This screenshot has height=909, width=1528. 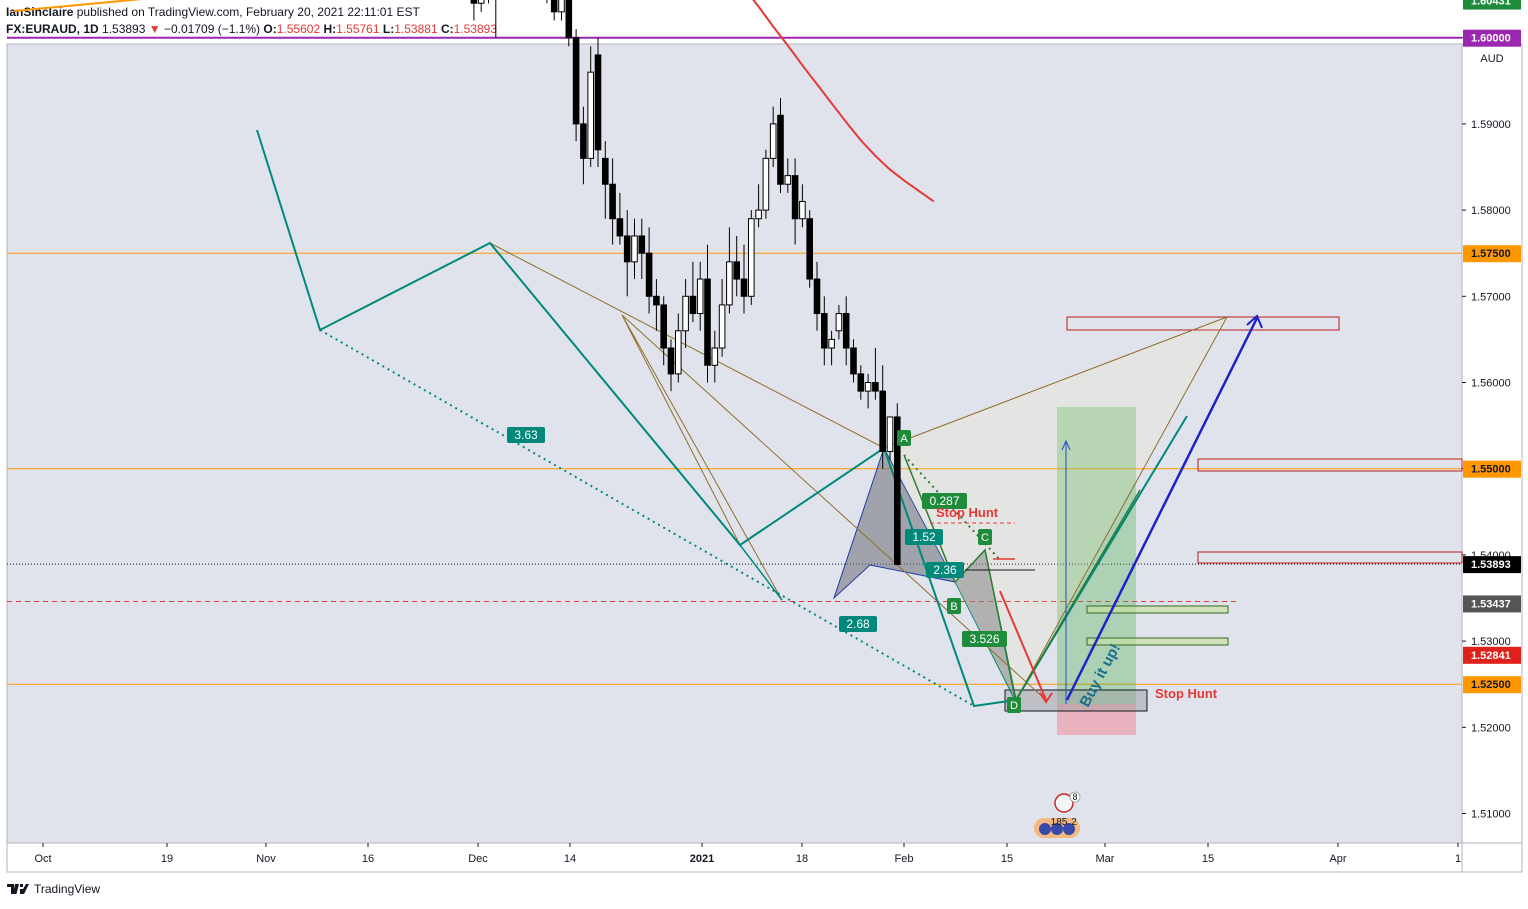 I want to click on reactions-group: 8 185 2, so click(x=1057, y=814).